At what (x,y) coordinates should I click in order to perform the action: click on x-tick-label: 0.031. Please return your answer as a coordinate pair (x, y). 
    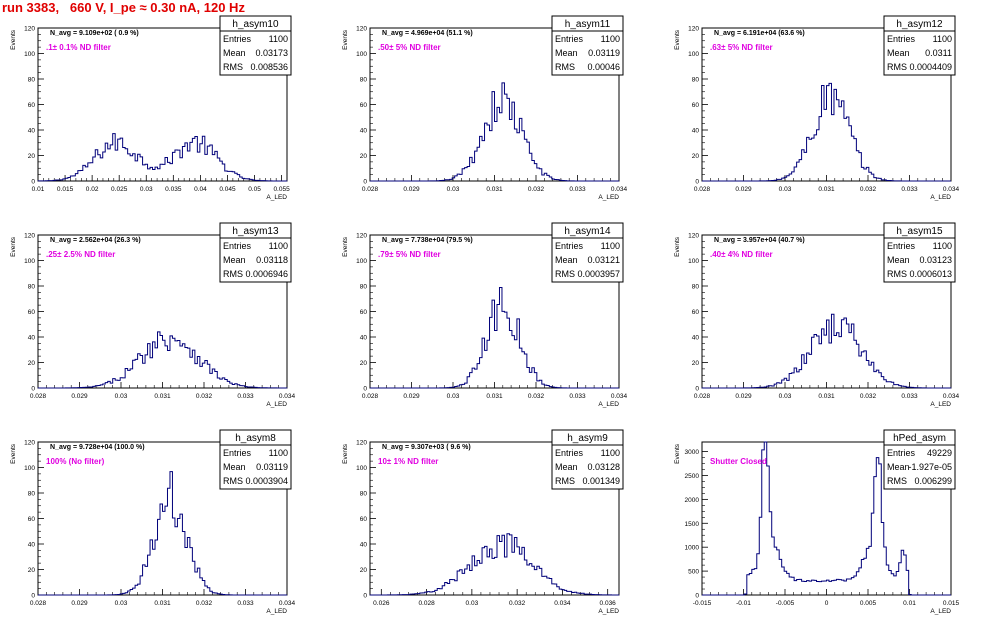
    Looking at the image, I should click on (494, 396).